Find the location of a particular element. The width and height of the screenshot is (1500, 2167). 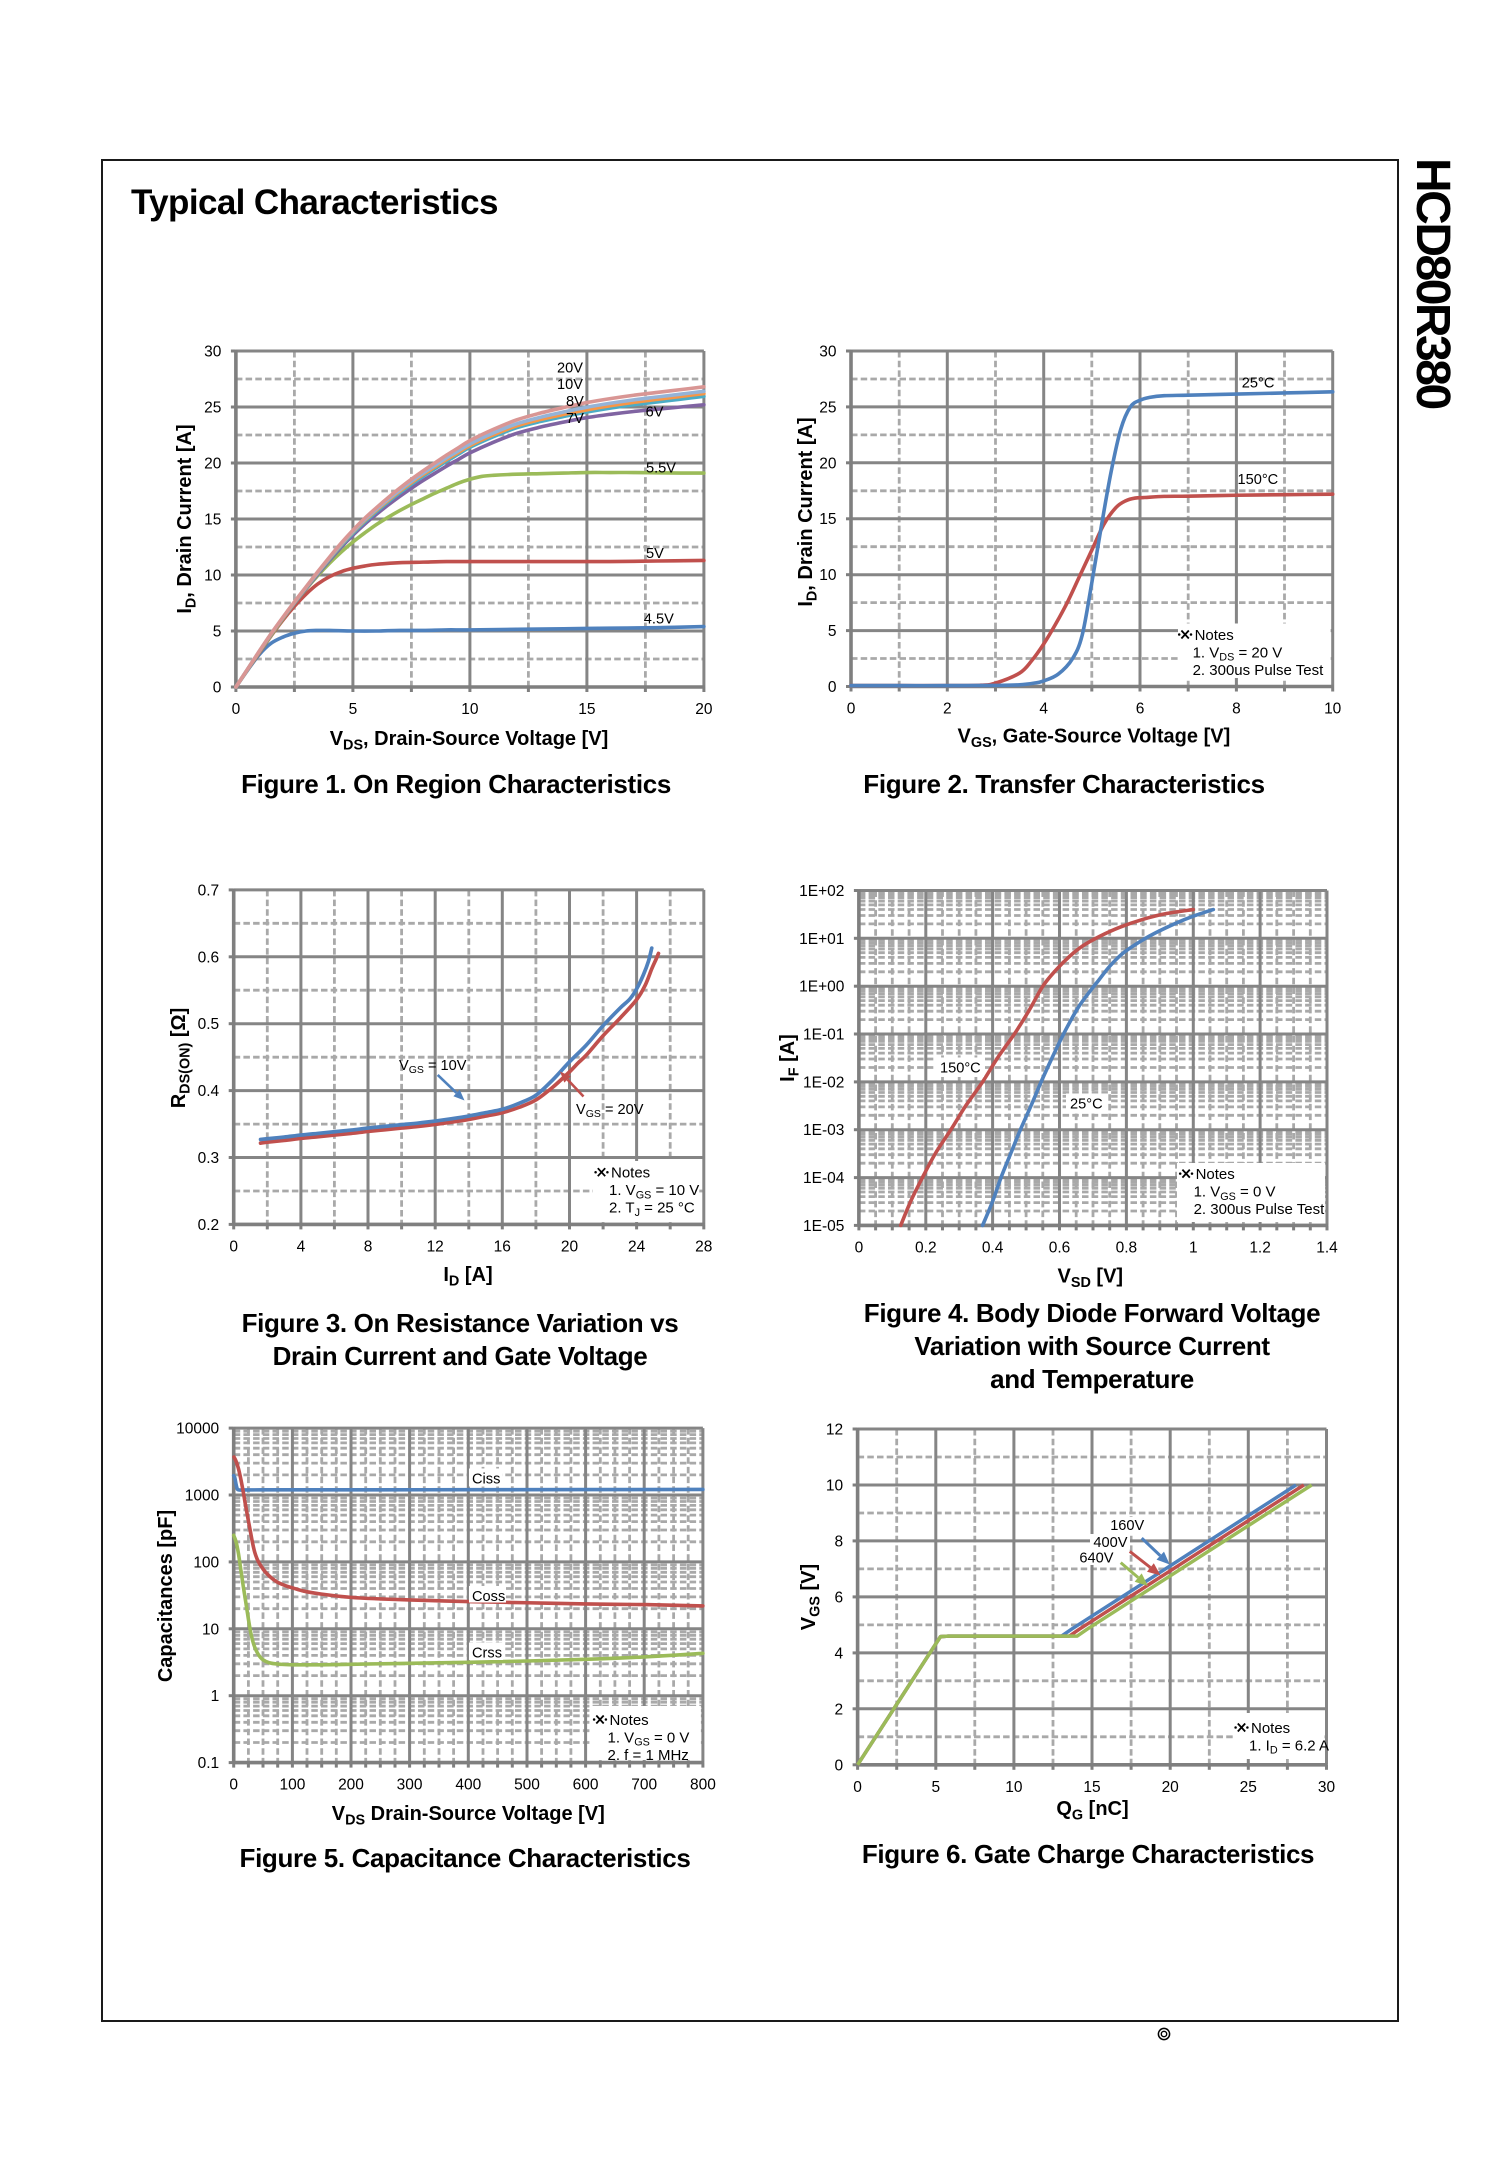

svg-text: 1E+02 is located at coordinates (821, 891).